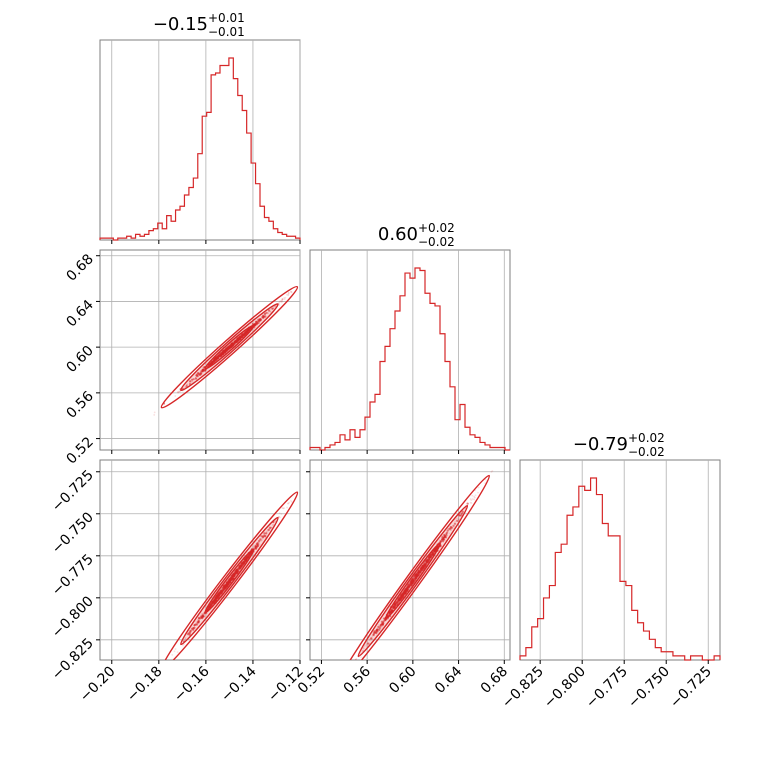 The width and height of the screenshot is (760, 760). What do you see at coordinates (200, 140) in the screenshot?
I see `histogram-panel-0-frame` at bounding box center [200, 140].